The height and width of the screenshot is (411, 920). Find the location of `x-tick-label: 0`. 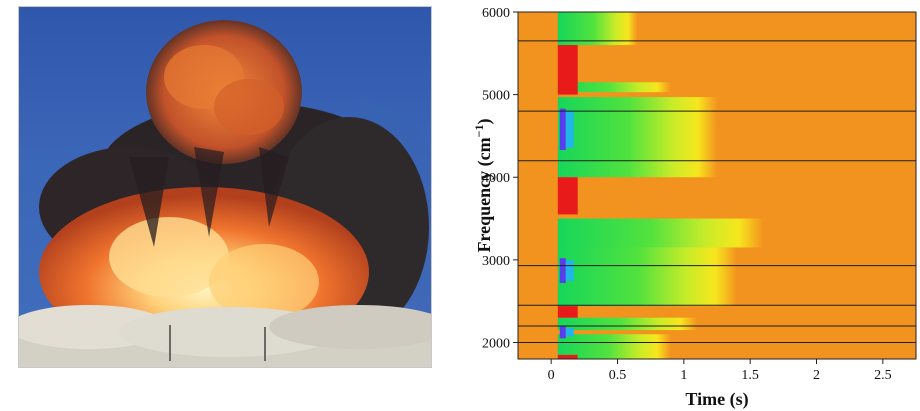

x-tick-label: 0 is located at coordinates (551, 375).